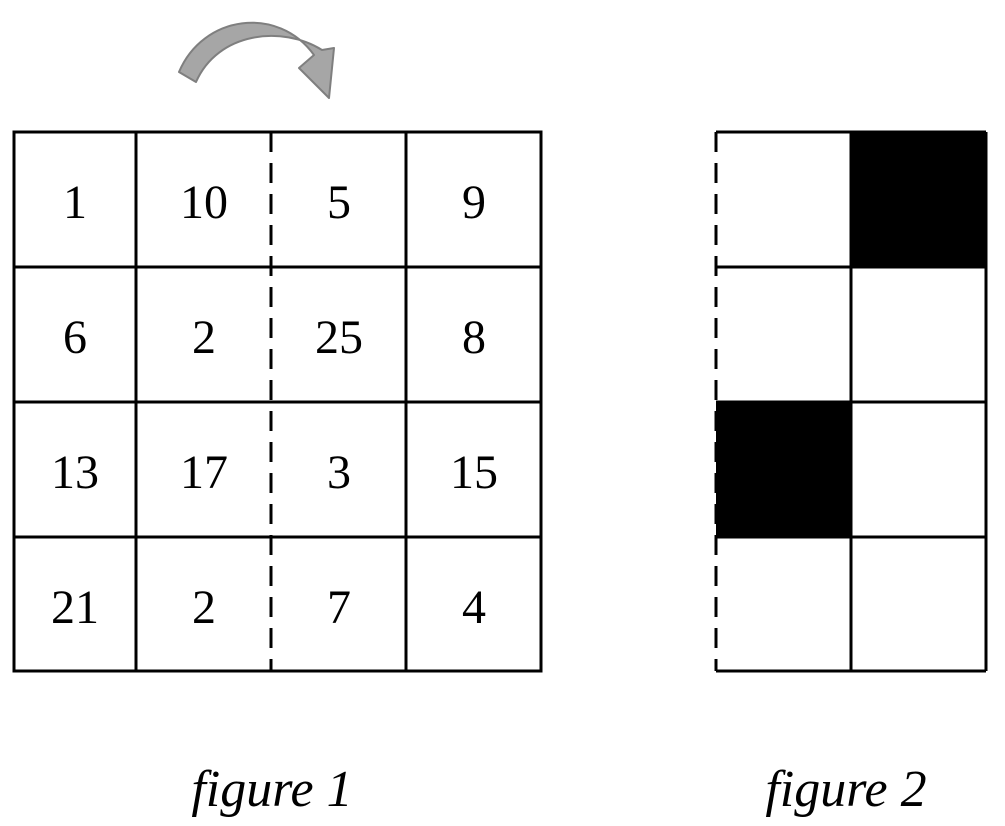  Describe the element at coordinates (204, 337) in the screenshot. I see `grid-cell-r2-c2: 2` at that location.